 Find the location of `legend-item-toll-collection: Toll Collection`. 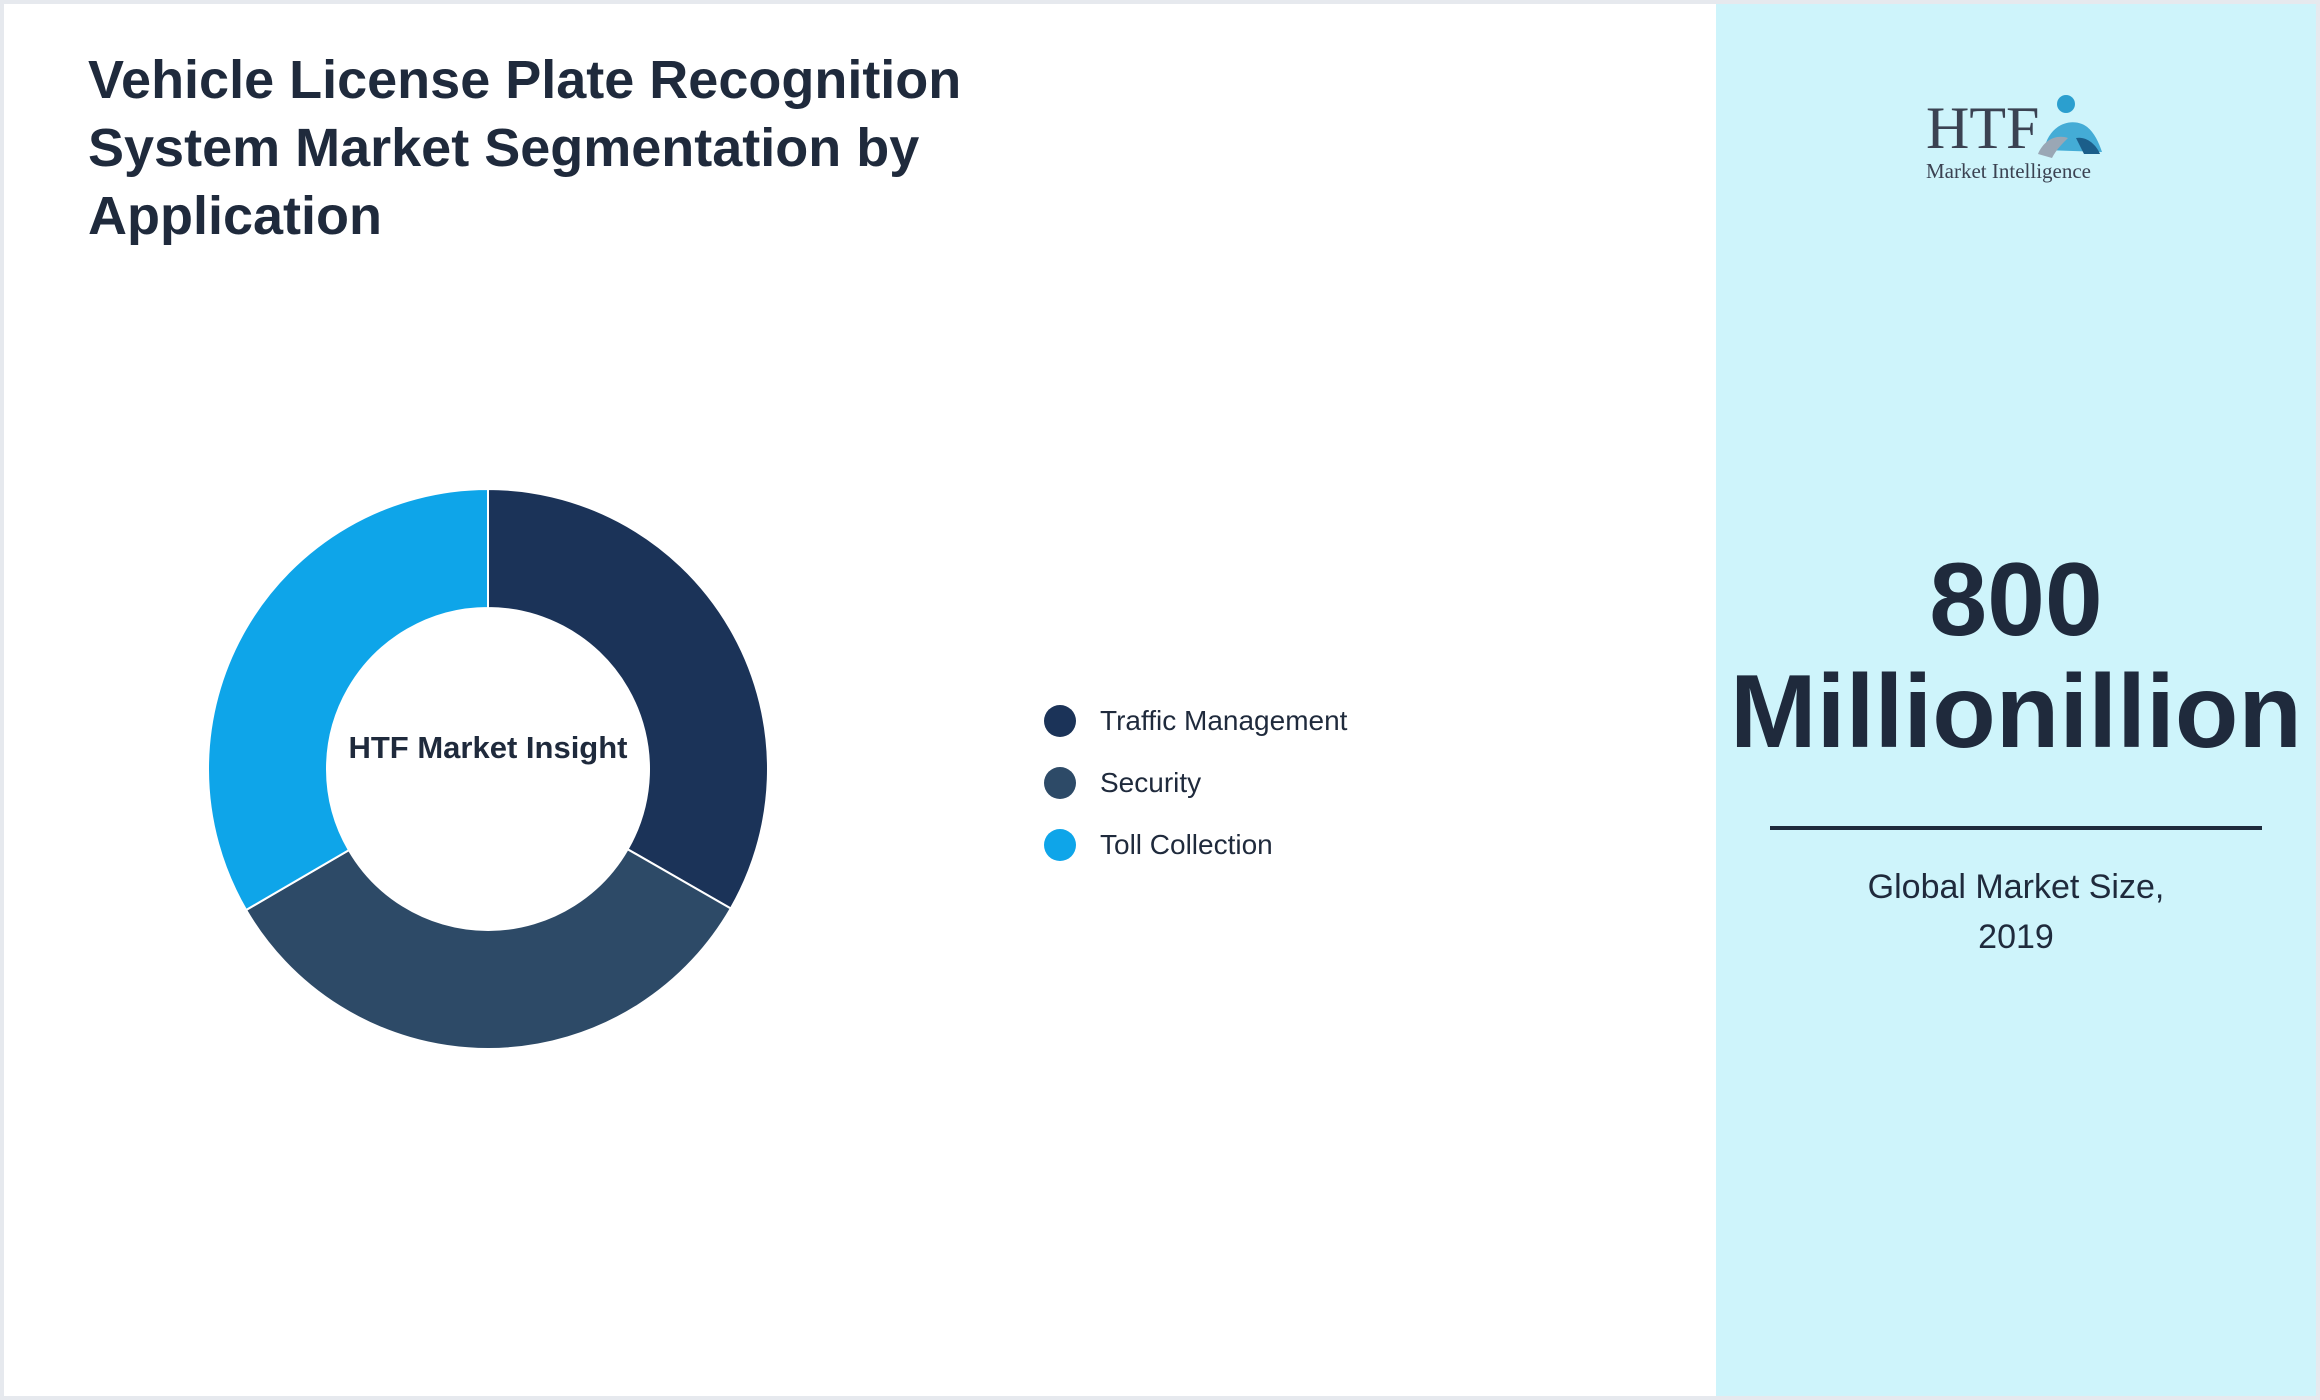

legend-item-toll-collection: Toll Collection is located at coordinates (1195, 845).